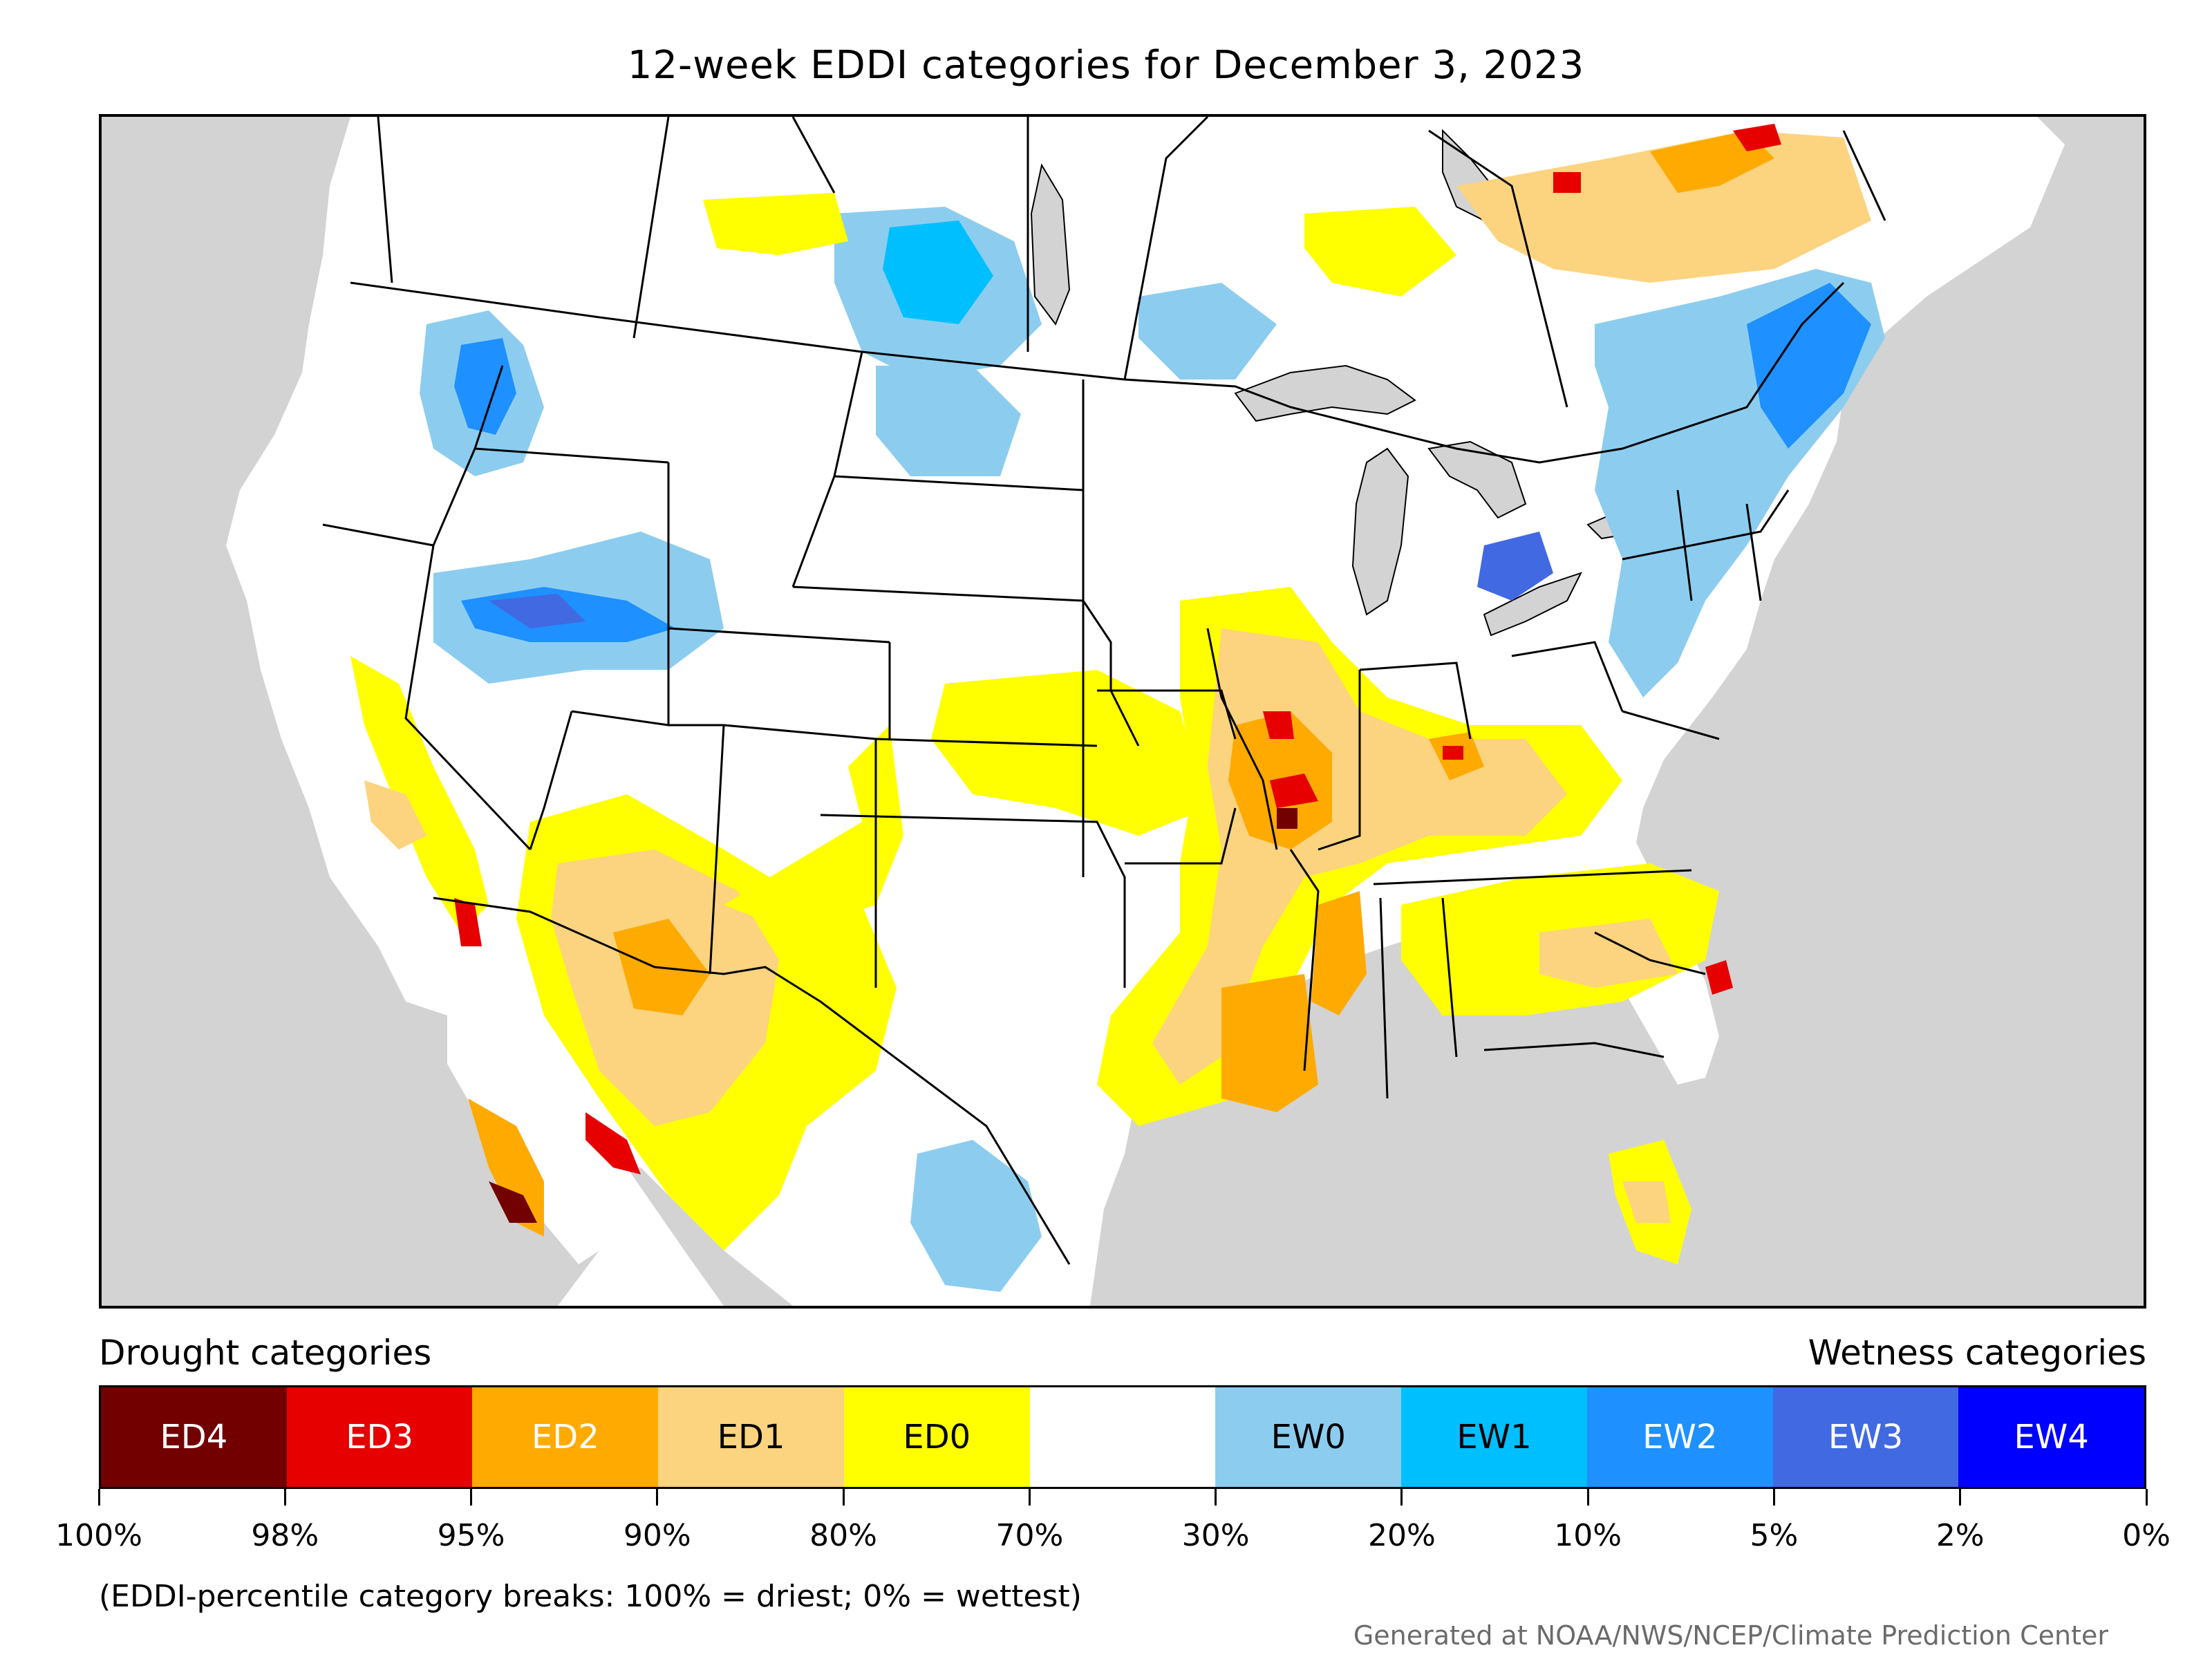 This screenshot has height=1659, width=2212. What do you see at coordinates (751, 1437) in the screenshot?
I see `legend-segment: ED1` at bounding box center [751, 1437].